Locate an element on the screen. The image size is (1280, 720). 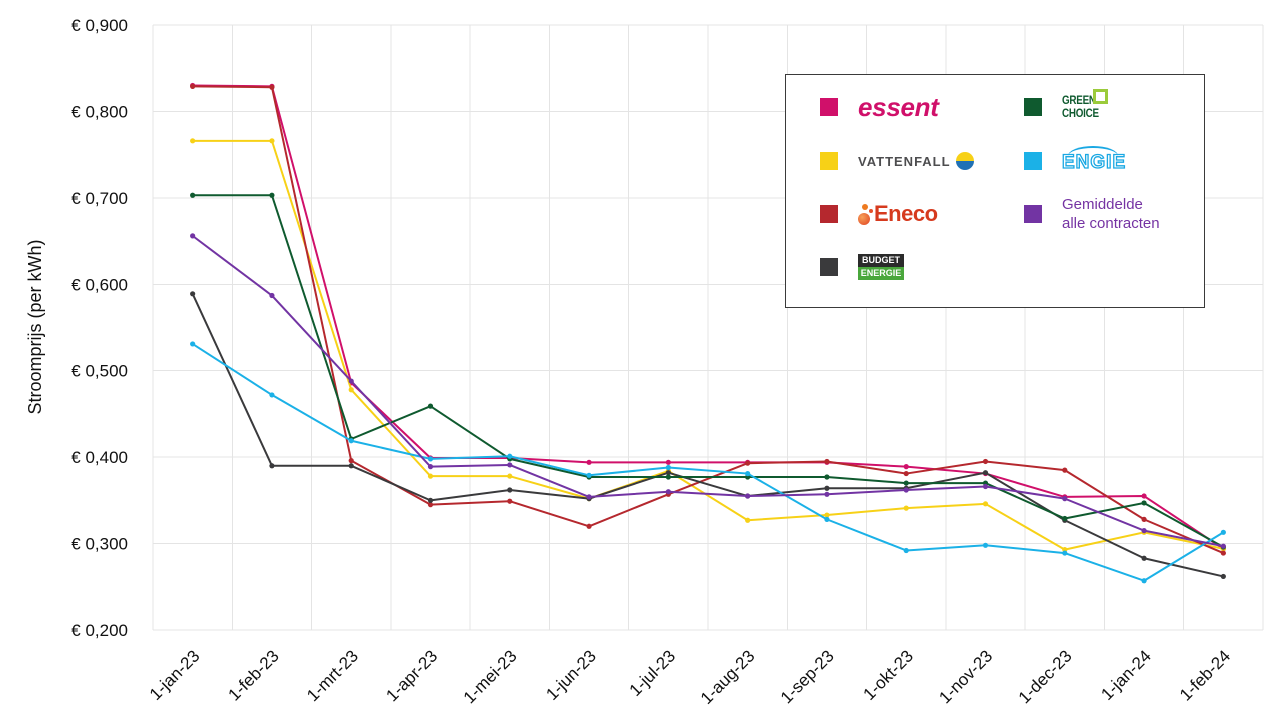
legend-item-gemiddelde: Gemiddelde alle contracten is located at coordinates (1094, 214).